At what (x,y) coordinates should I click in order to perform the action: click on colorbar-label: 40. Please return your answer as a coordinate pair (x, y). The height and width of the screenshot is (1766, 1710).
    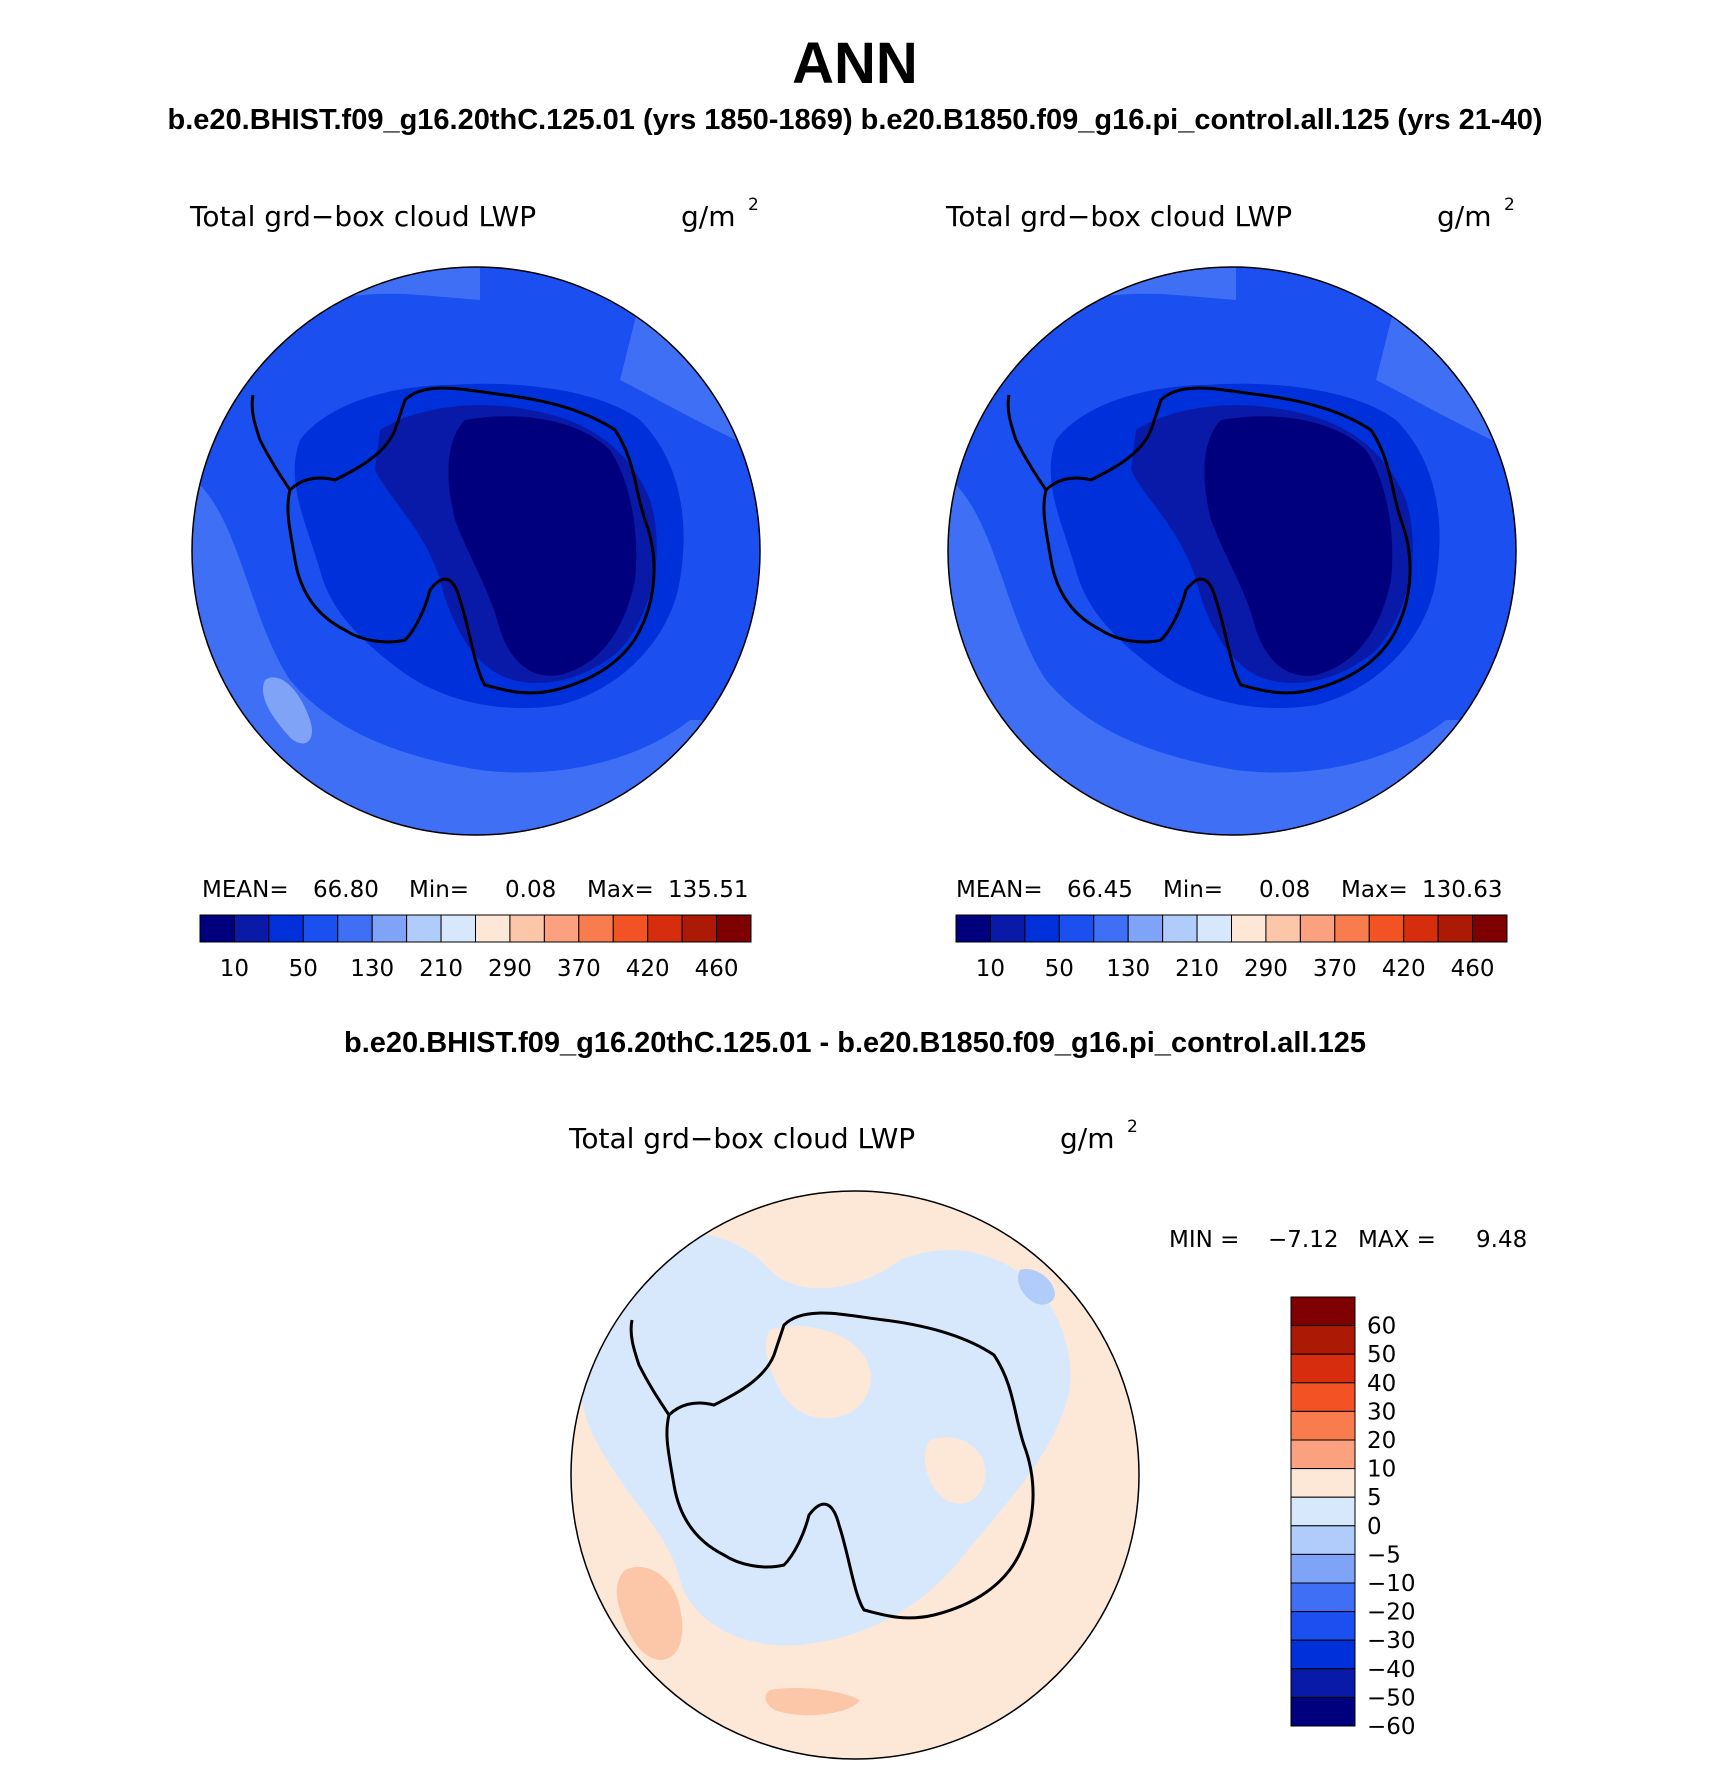
    Looking at the image, I should click on (1381, 1384).